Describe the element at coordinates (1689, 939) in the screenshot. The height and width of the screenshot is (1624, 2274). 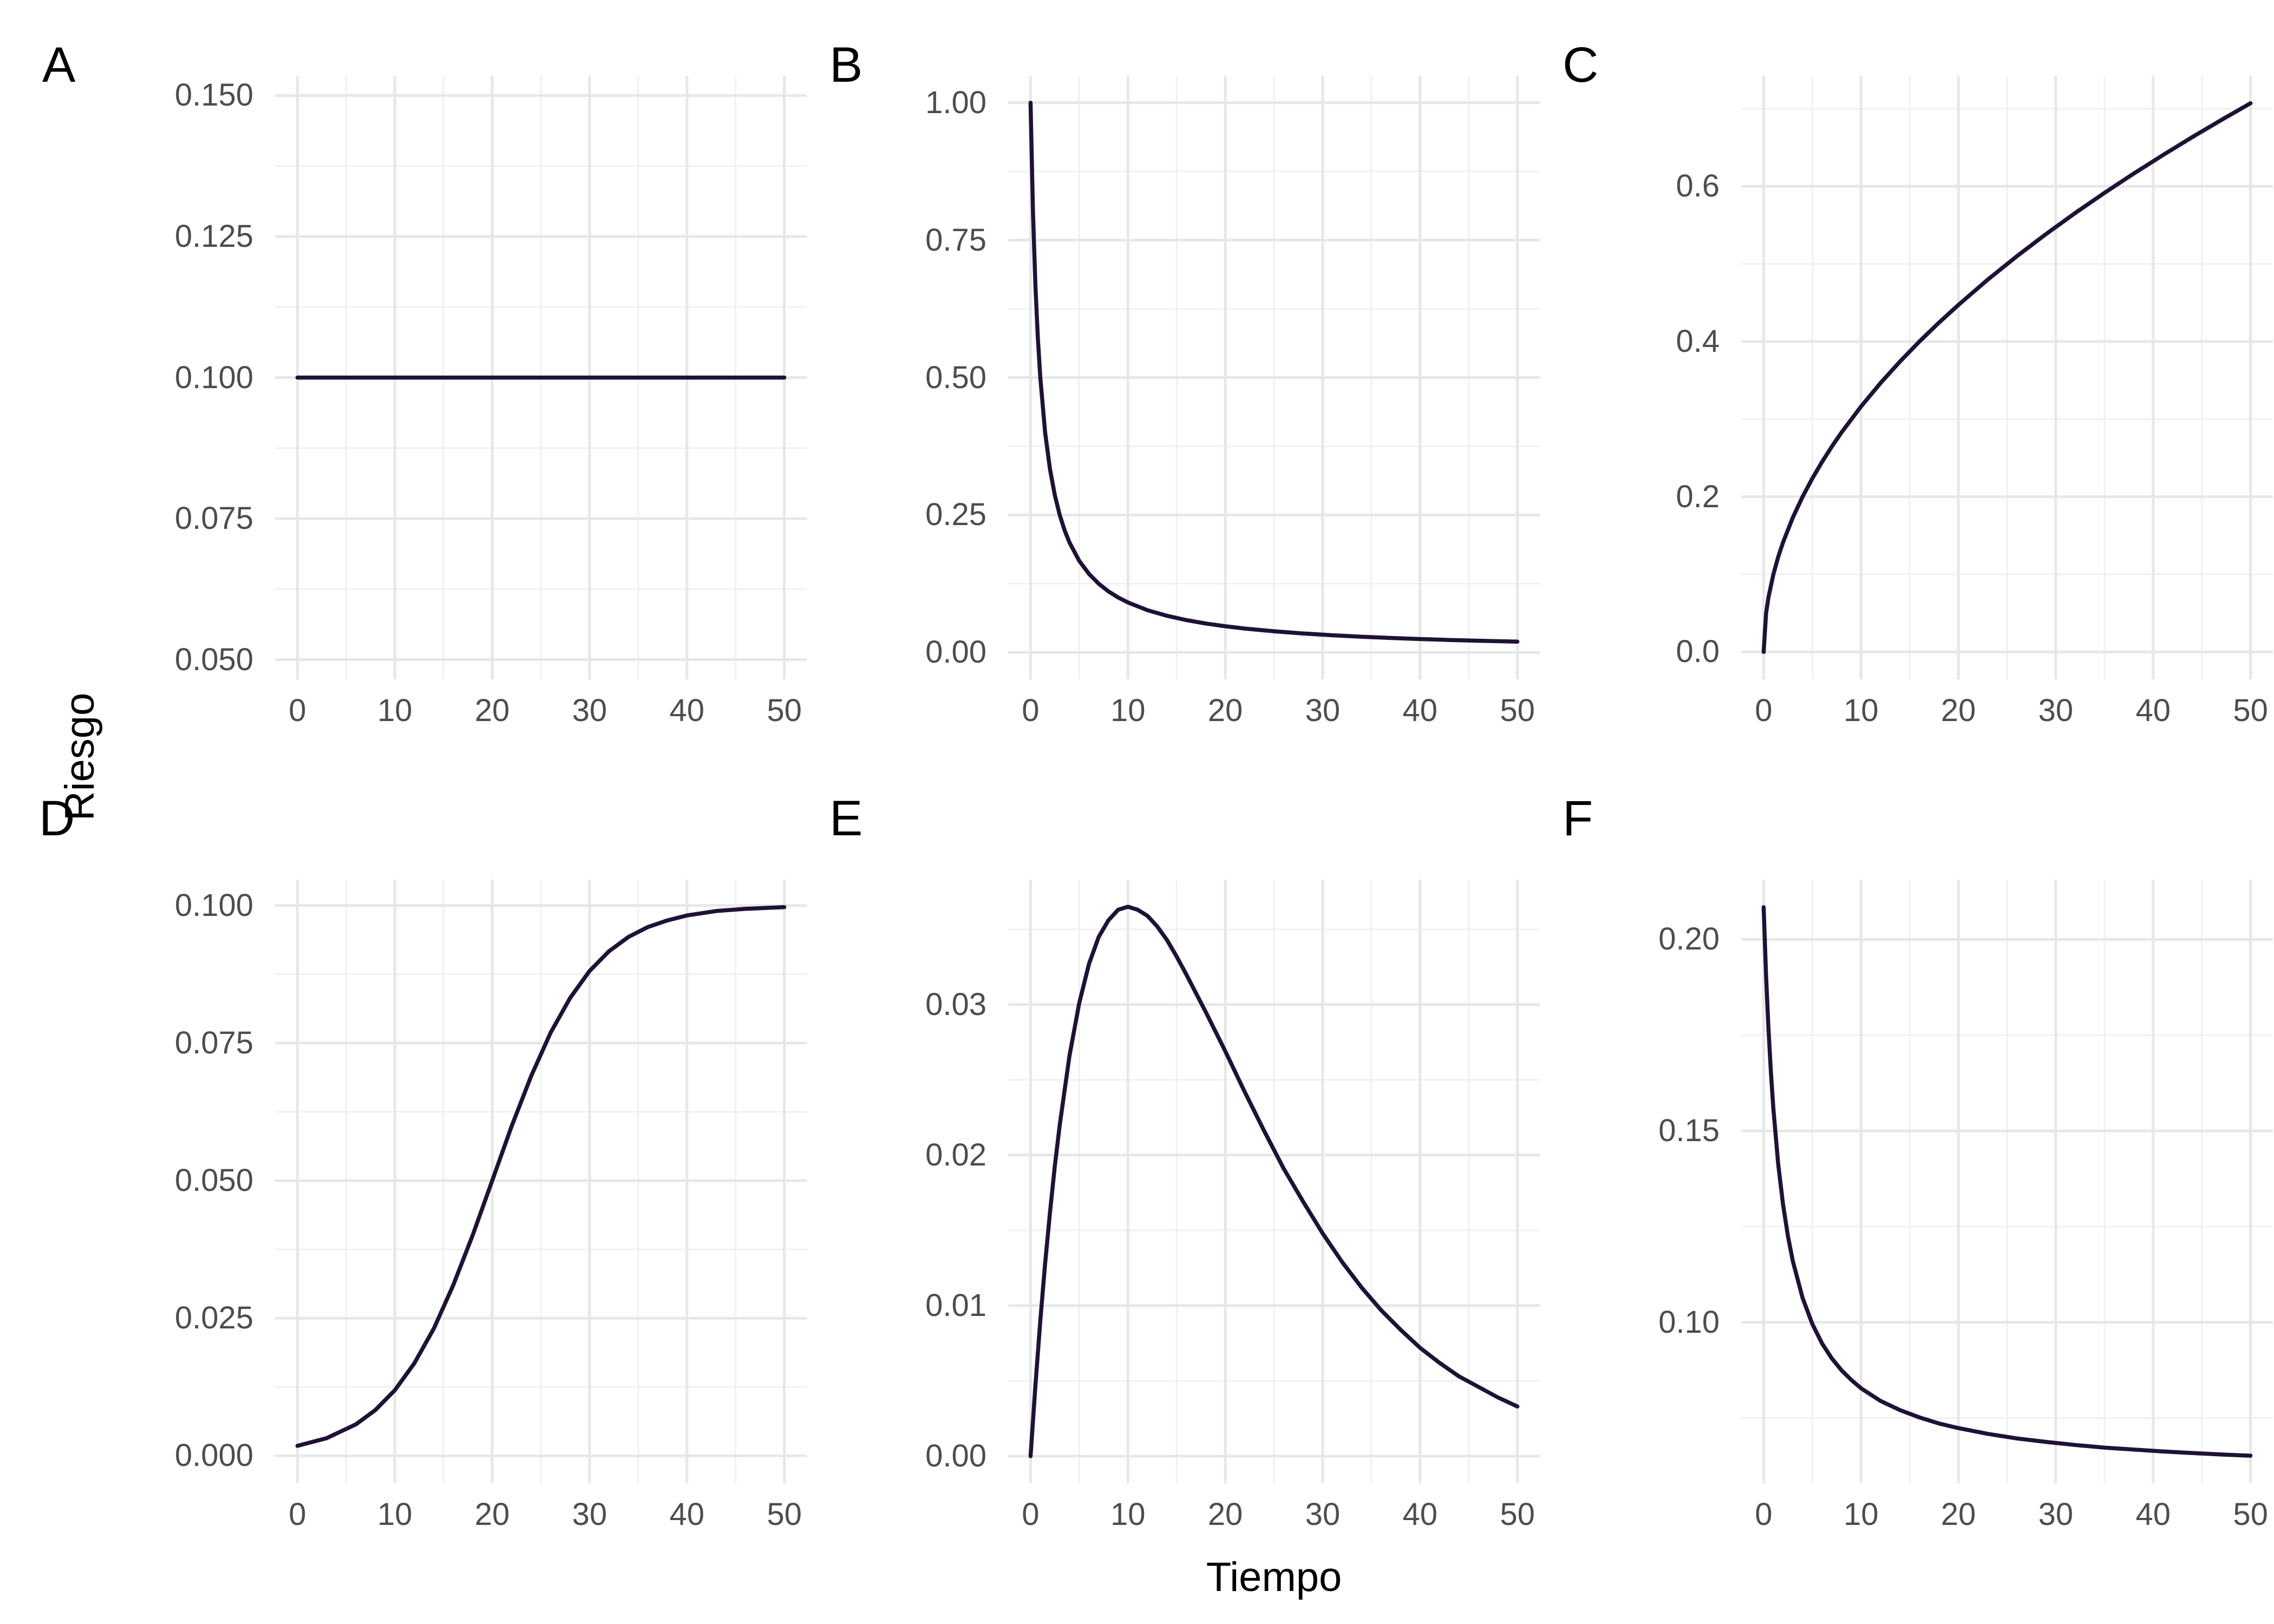
I see `y-tick-label: 0.20` at that location.